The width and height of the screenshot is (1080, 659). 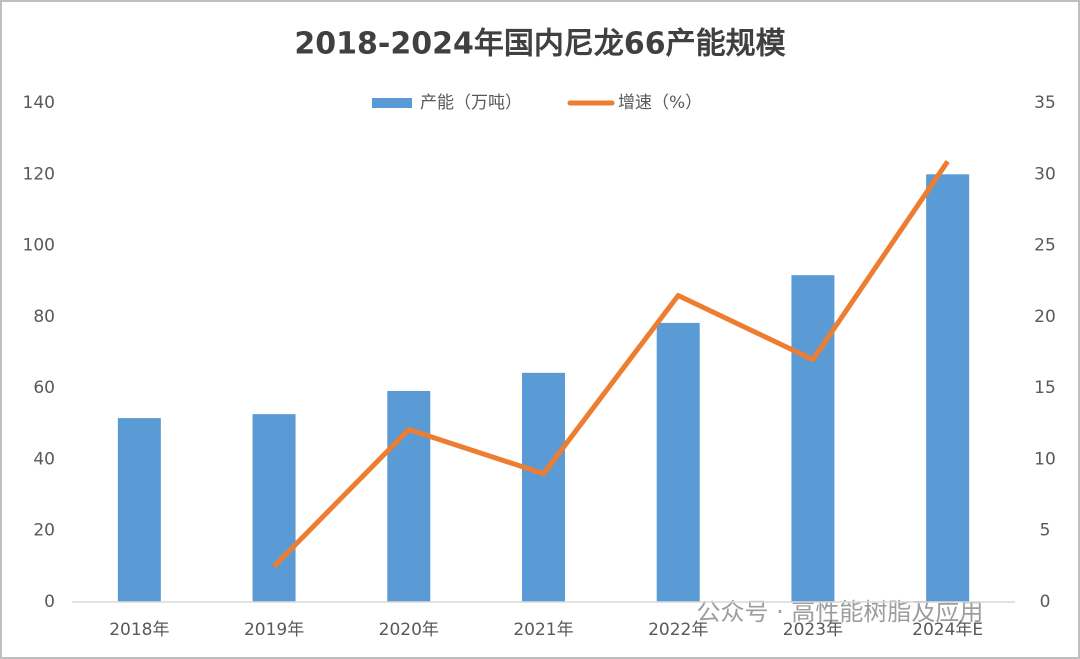 I want to click on y2-tick-label: 15, so click(x=1045, y=388).